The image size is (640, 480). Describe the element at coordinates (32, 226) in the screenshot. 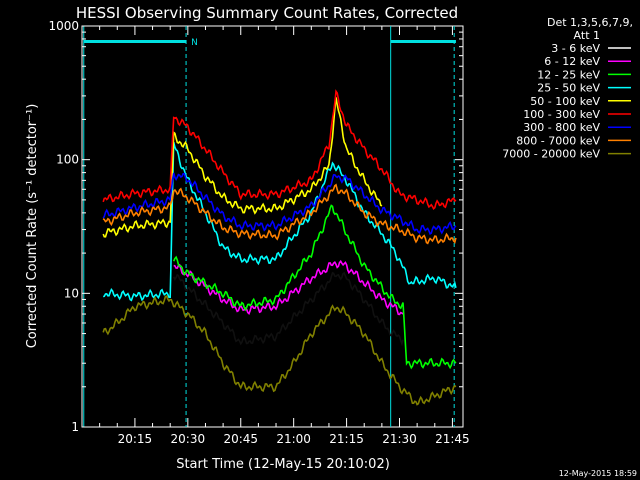

I see `y-axis-label: Corrected Count Rate (s⁻¹ detector⁻¹)` at that location.